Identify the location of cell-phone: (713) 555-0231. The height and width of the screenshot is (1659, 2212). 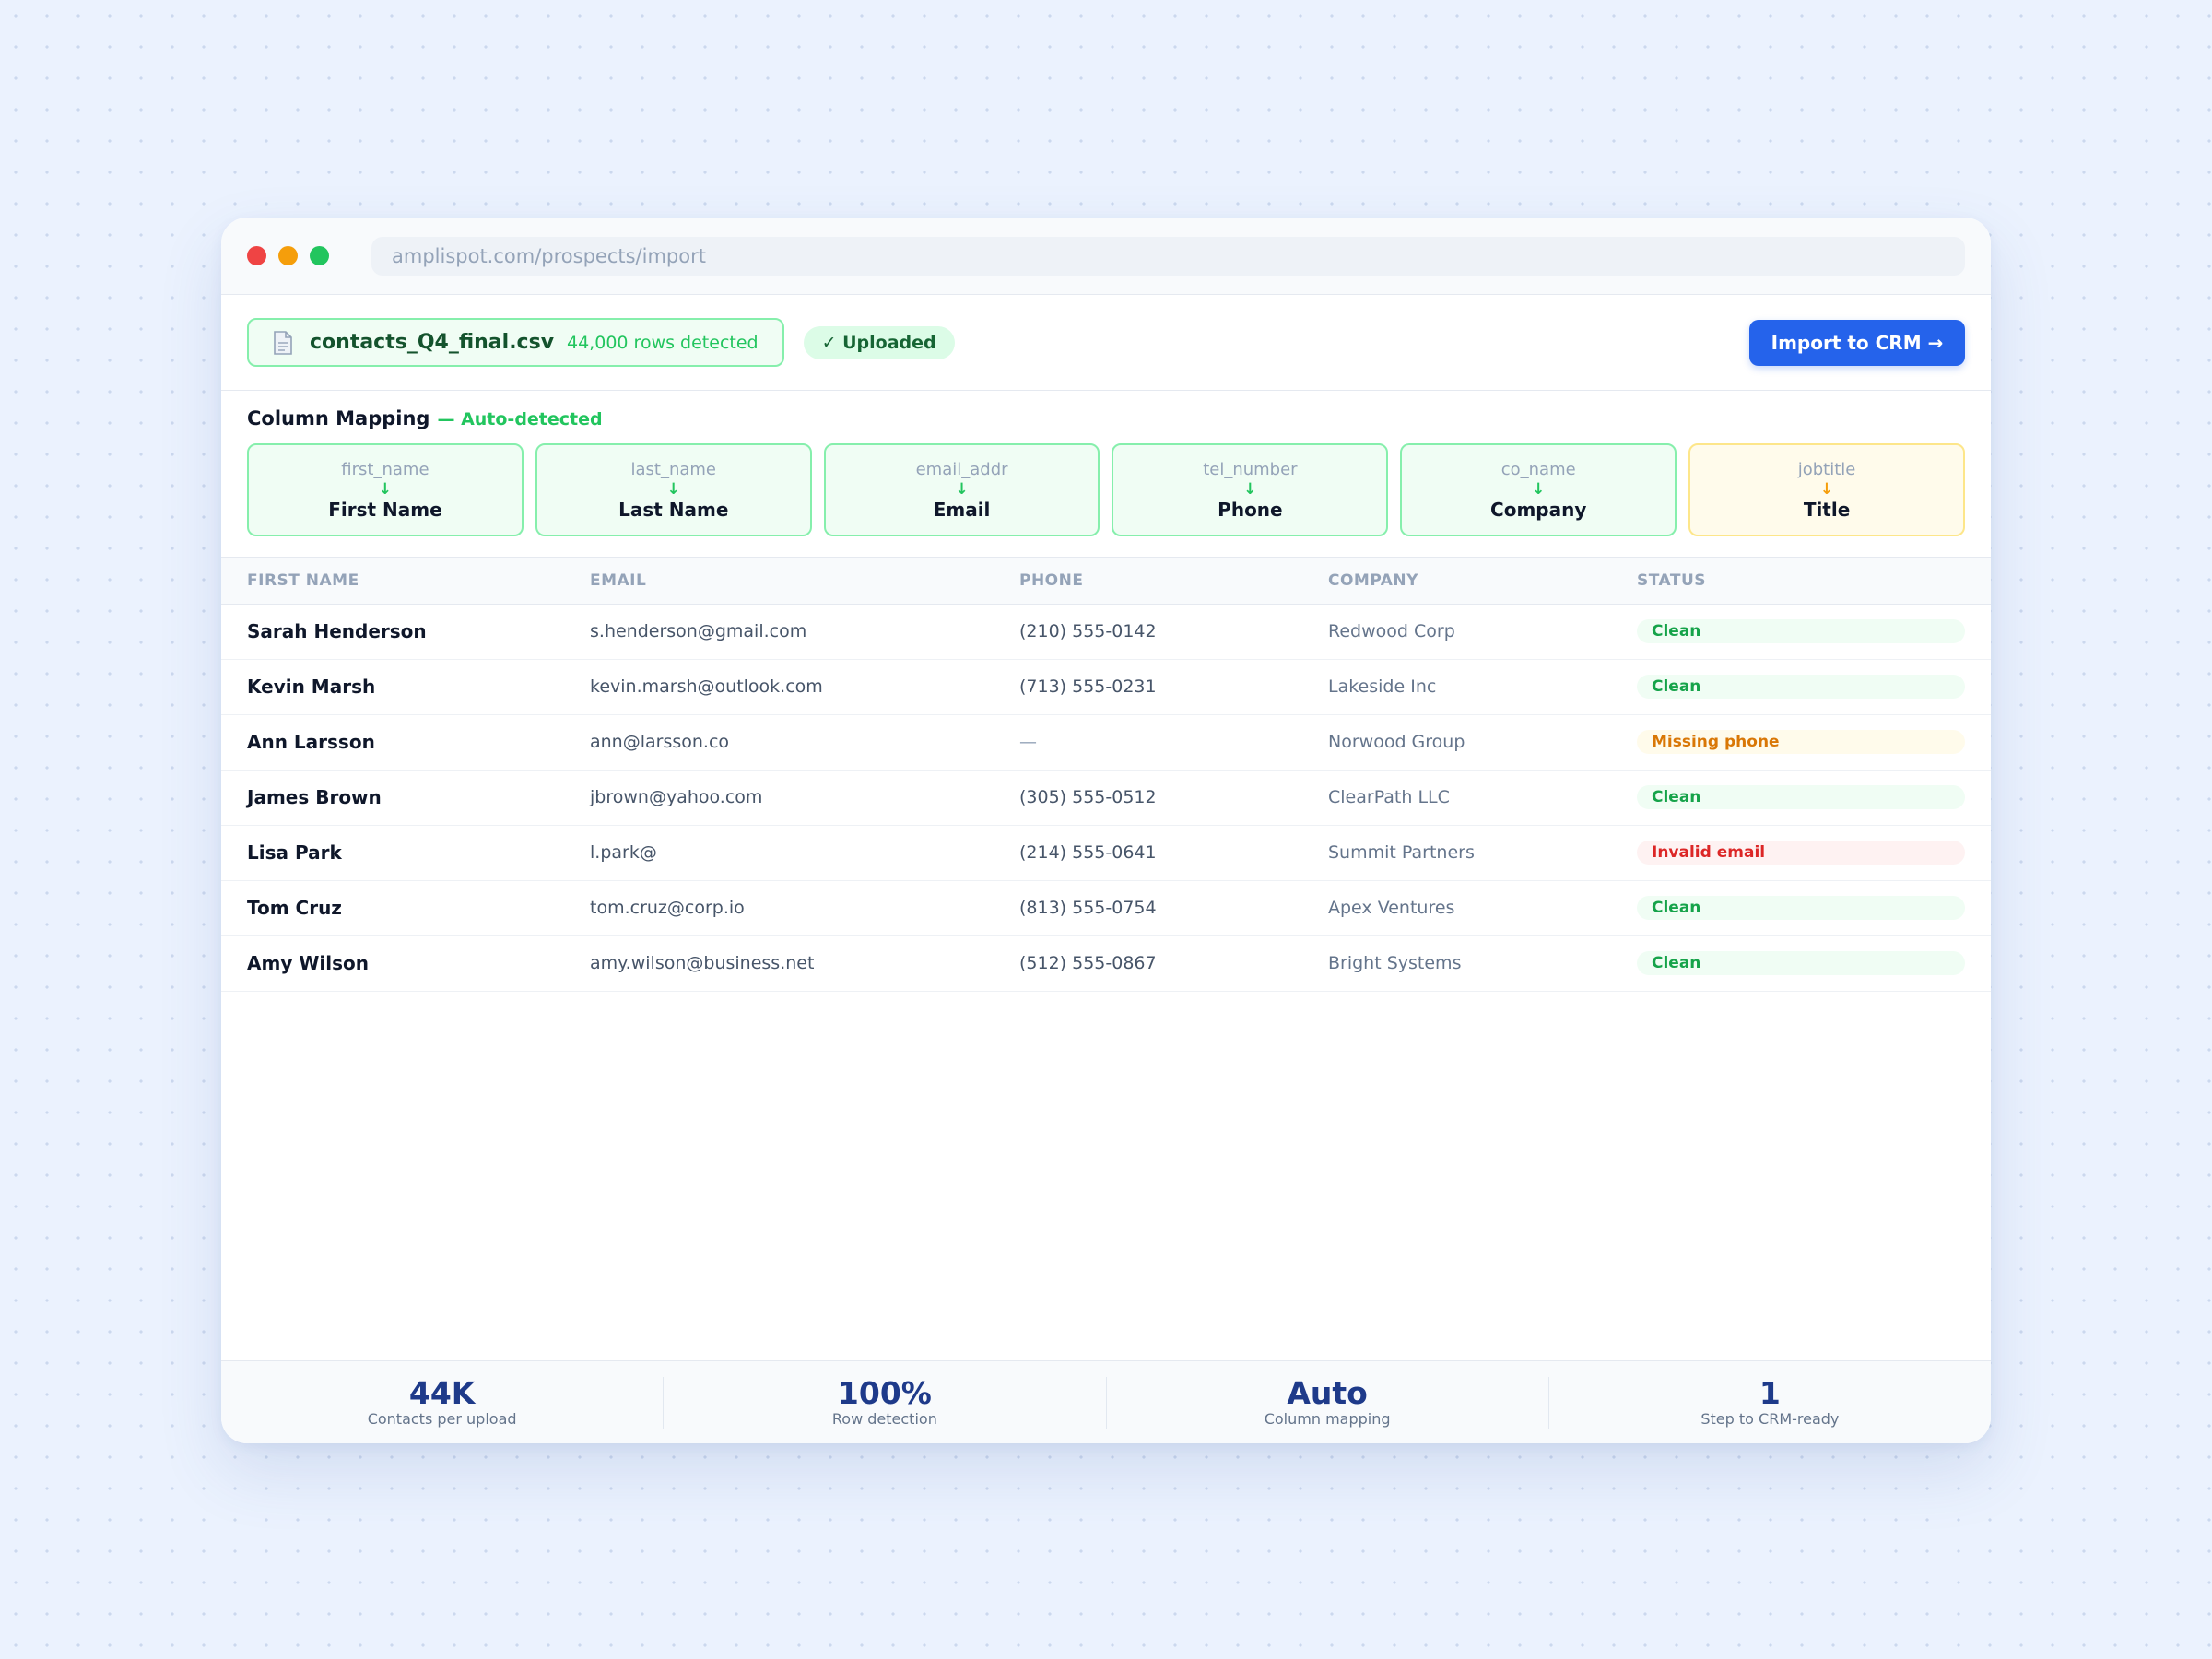
(1173, 687).